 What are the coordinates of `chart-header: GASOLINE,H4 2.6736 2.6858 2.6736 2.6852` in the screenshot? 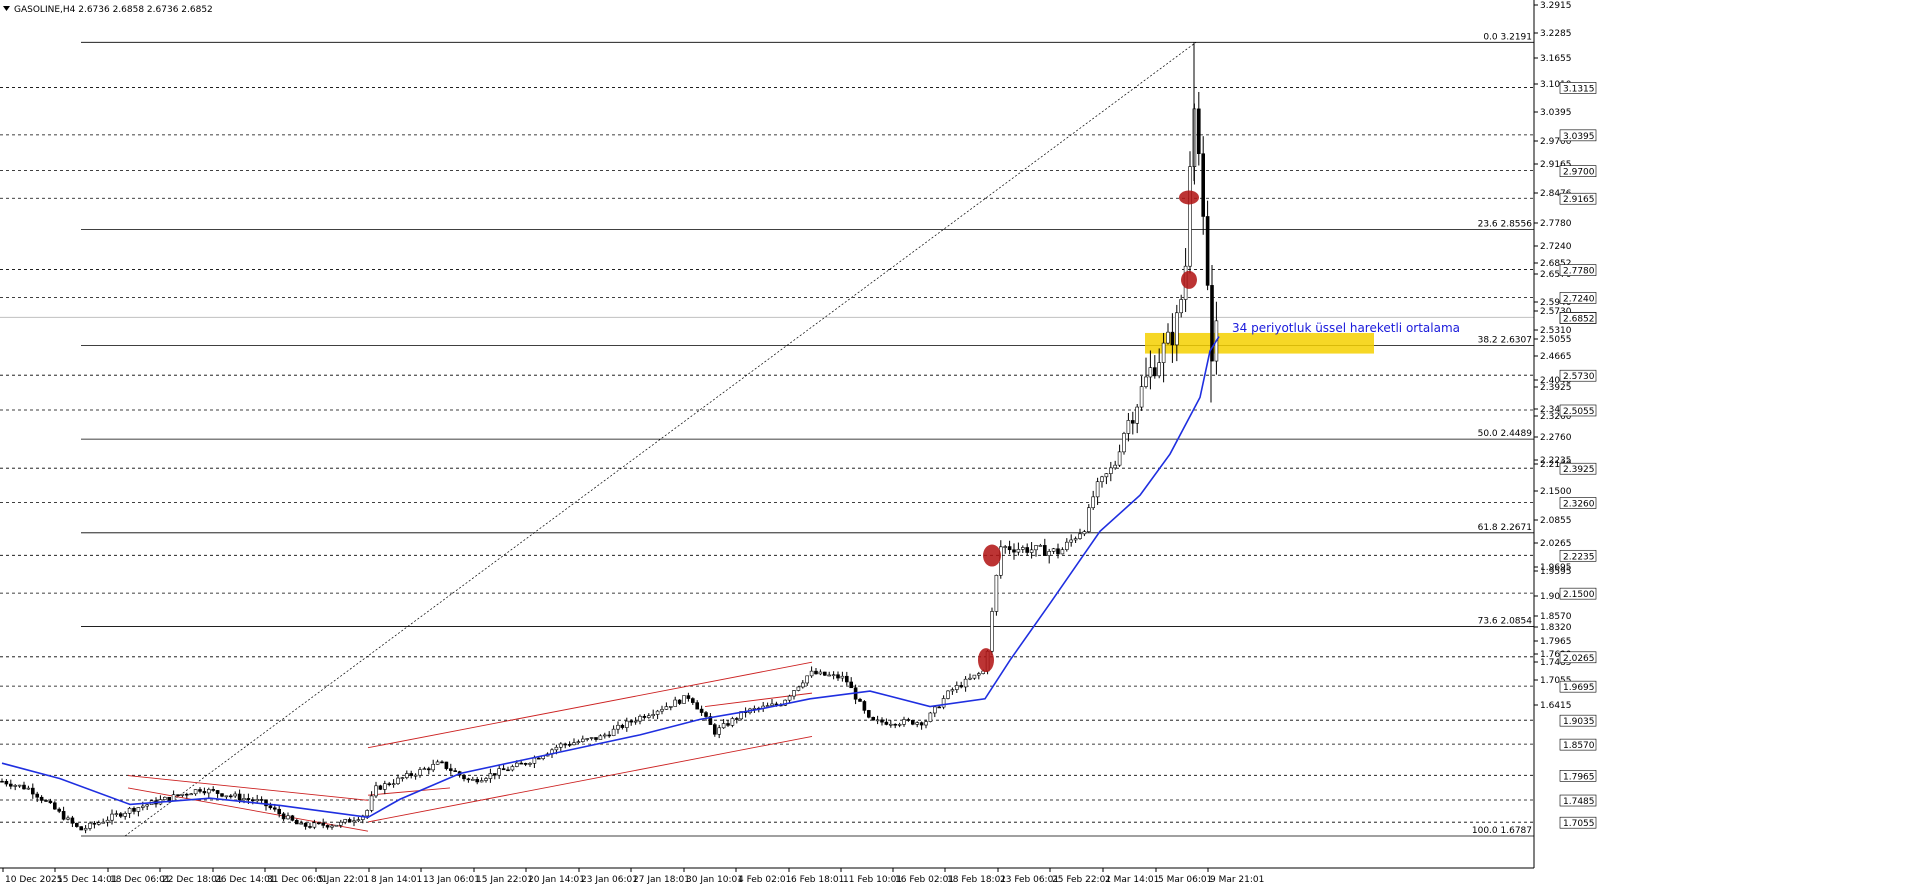 It's located at (113, 10).